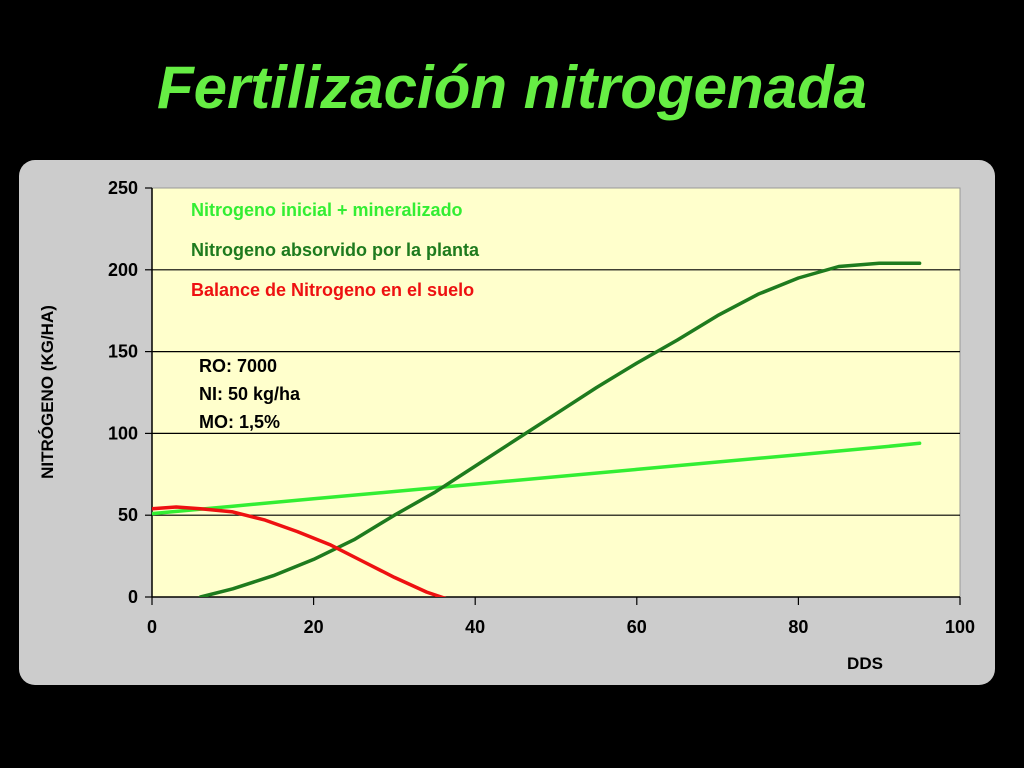 The height and width of the screenshot is (768, 1024). Describe the element at coordinates (637, 627) in the screenshot. I see `x-tick-label: 60` at that location.